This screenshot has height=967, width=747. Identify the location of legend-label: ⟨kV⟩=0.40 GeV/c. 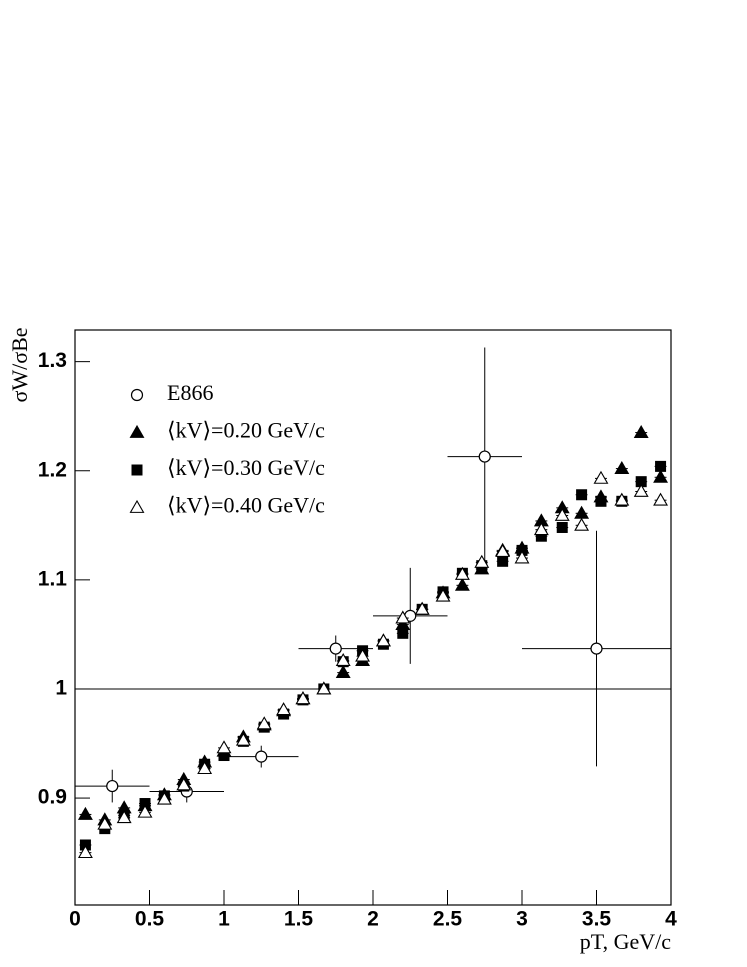
(246, 505).